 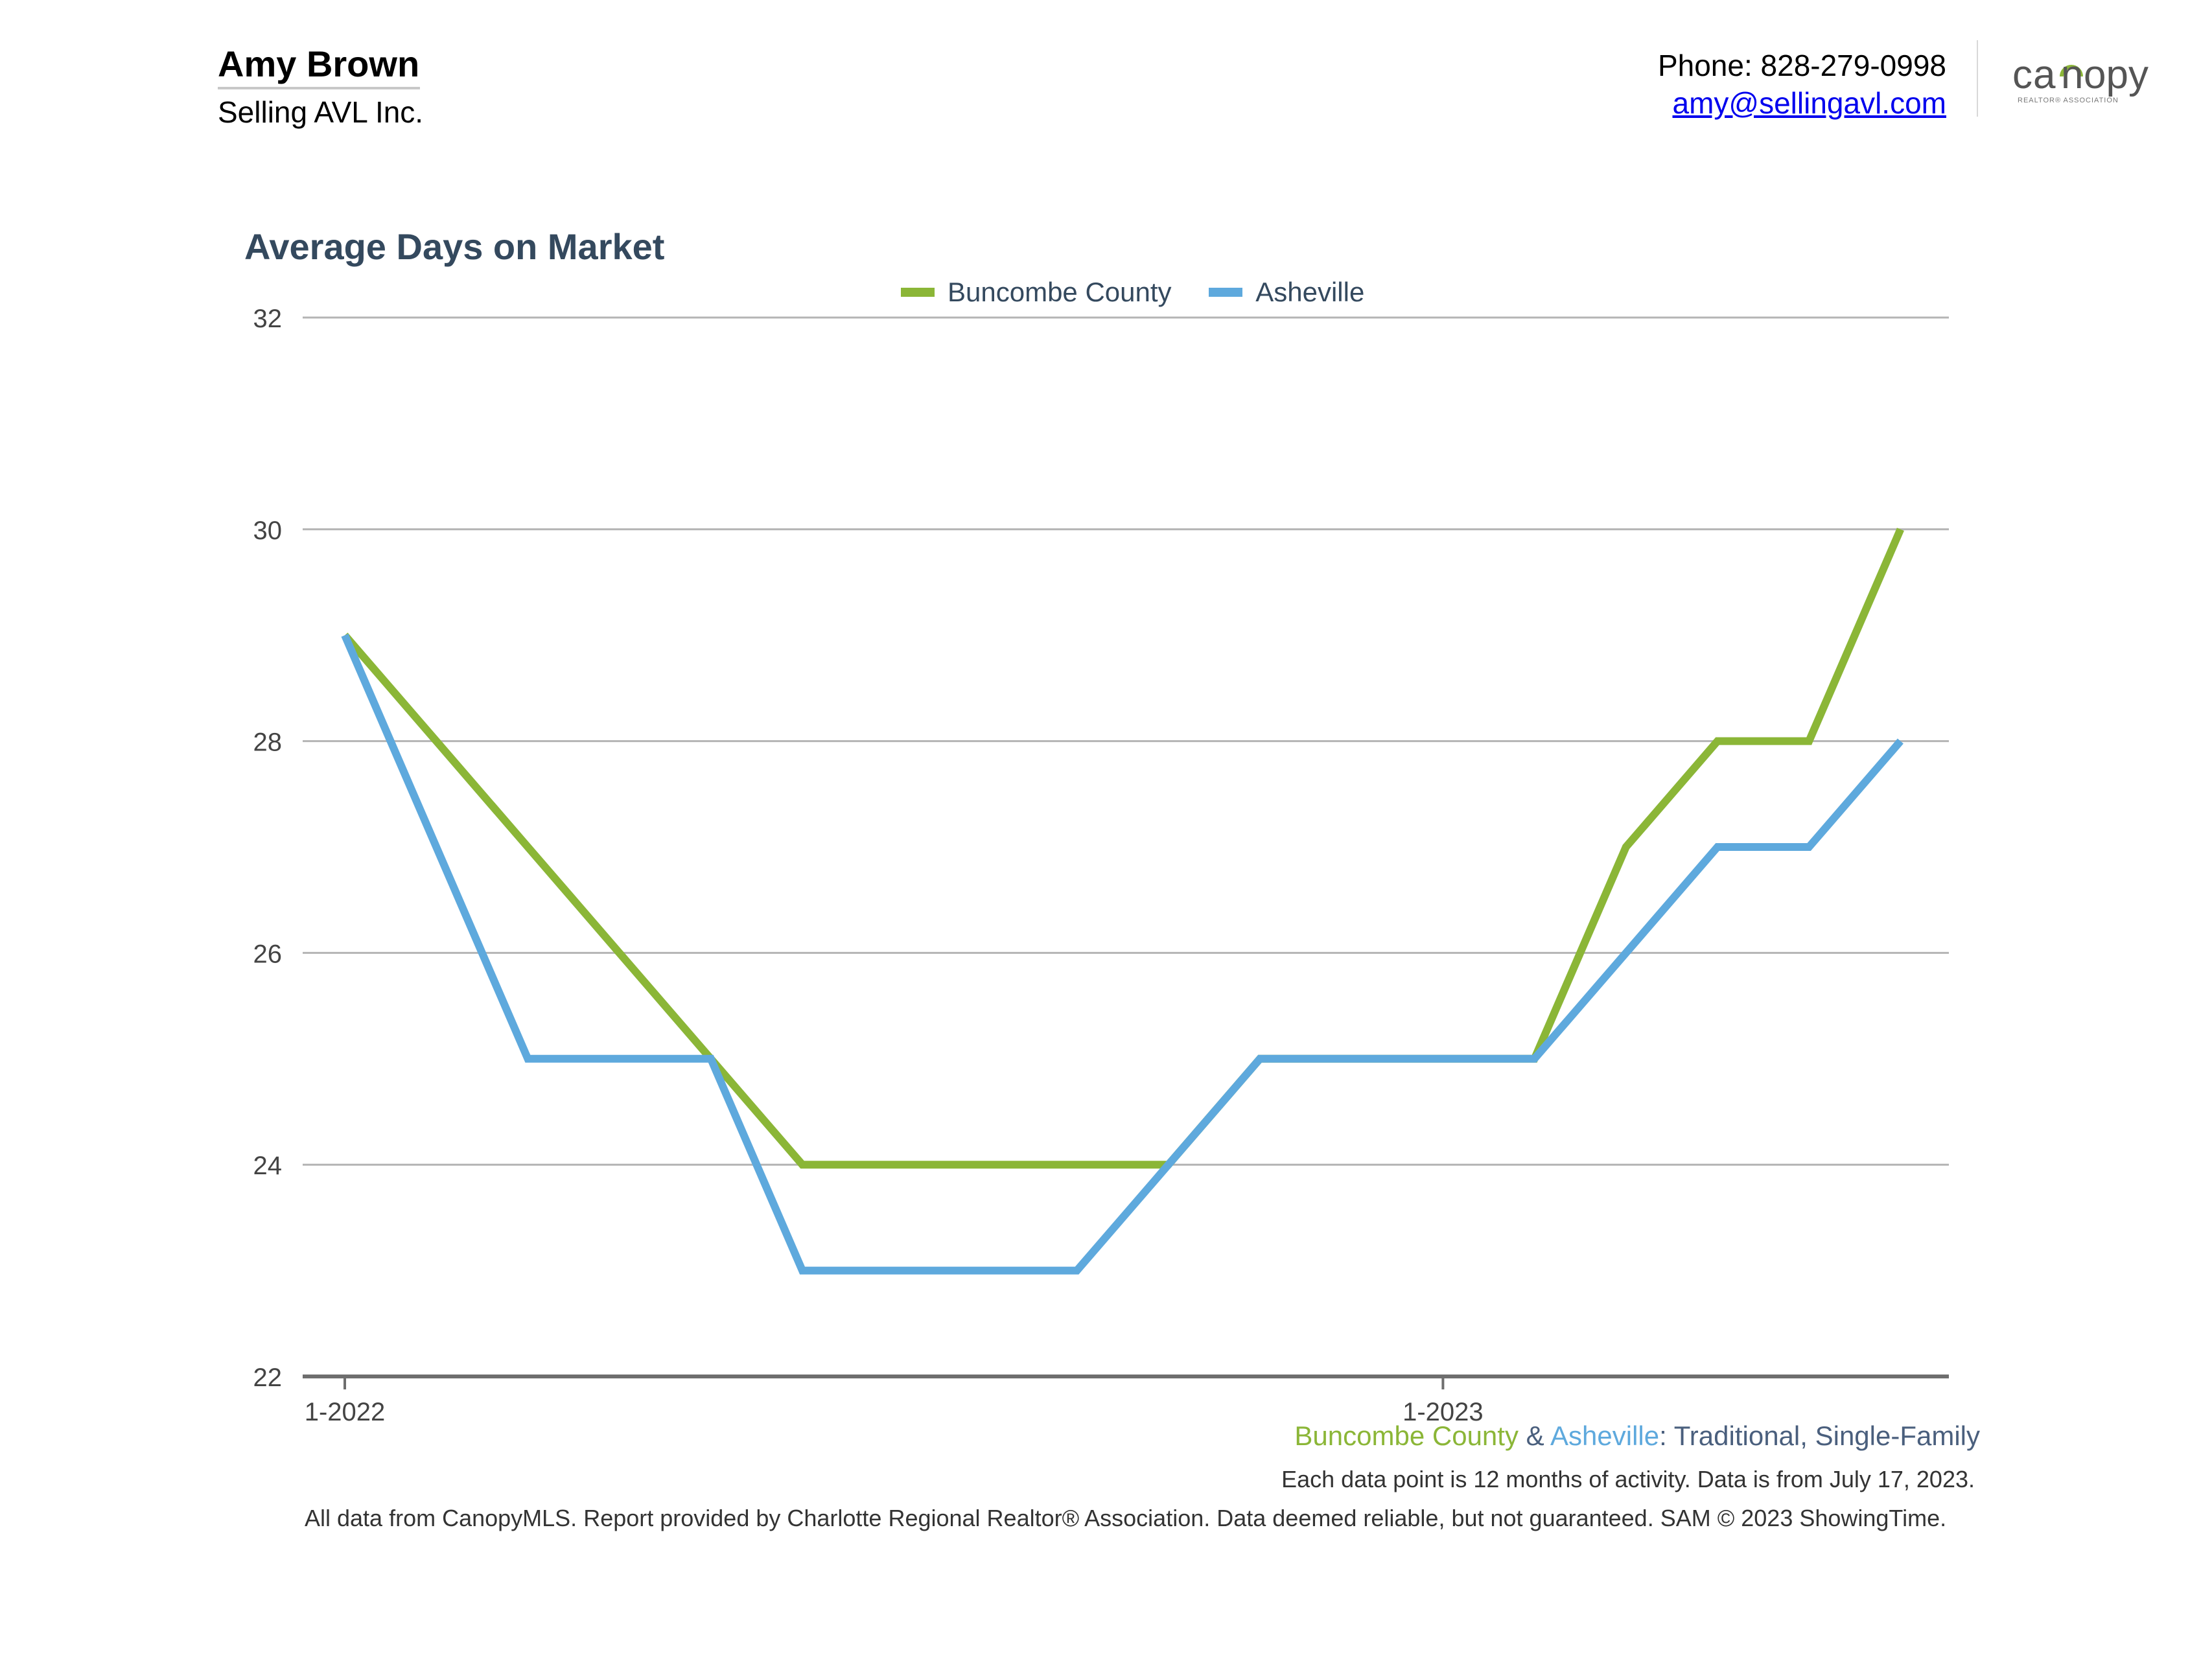 I want to click on legend-item-buncombe: Buncombe County, so click(x=1036, y=293).